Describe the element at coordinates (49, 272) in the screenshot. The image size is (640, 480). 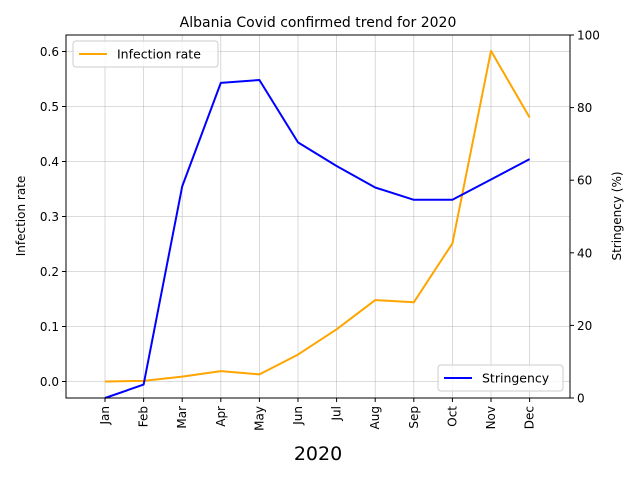
I see `left-y-tick-label: 0.2` at that location.